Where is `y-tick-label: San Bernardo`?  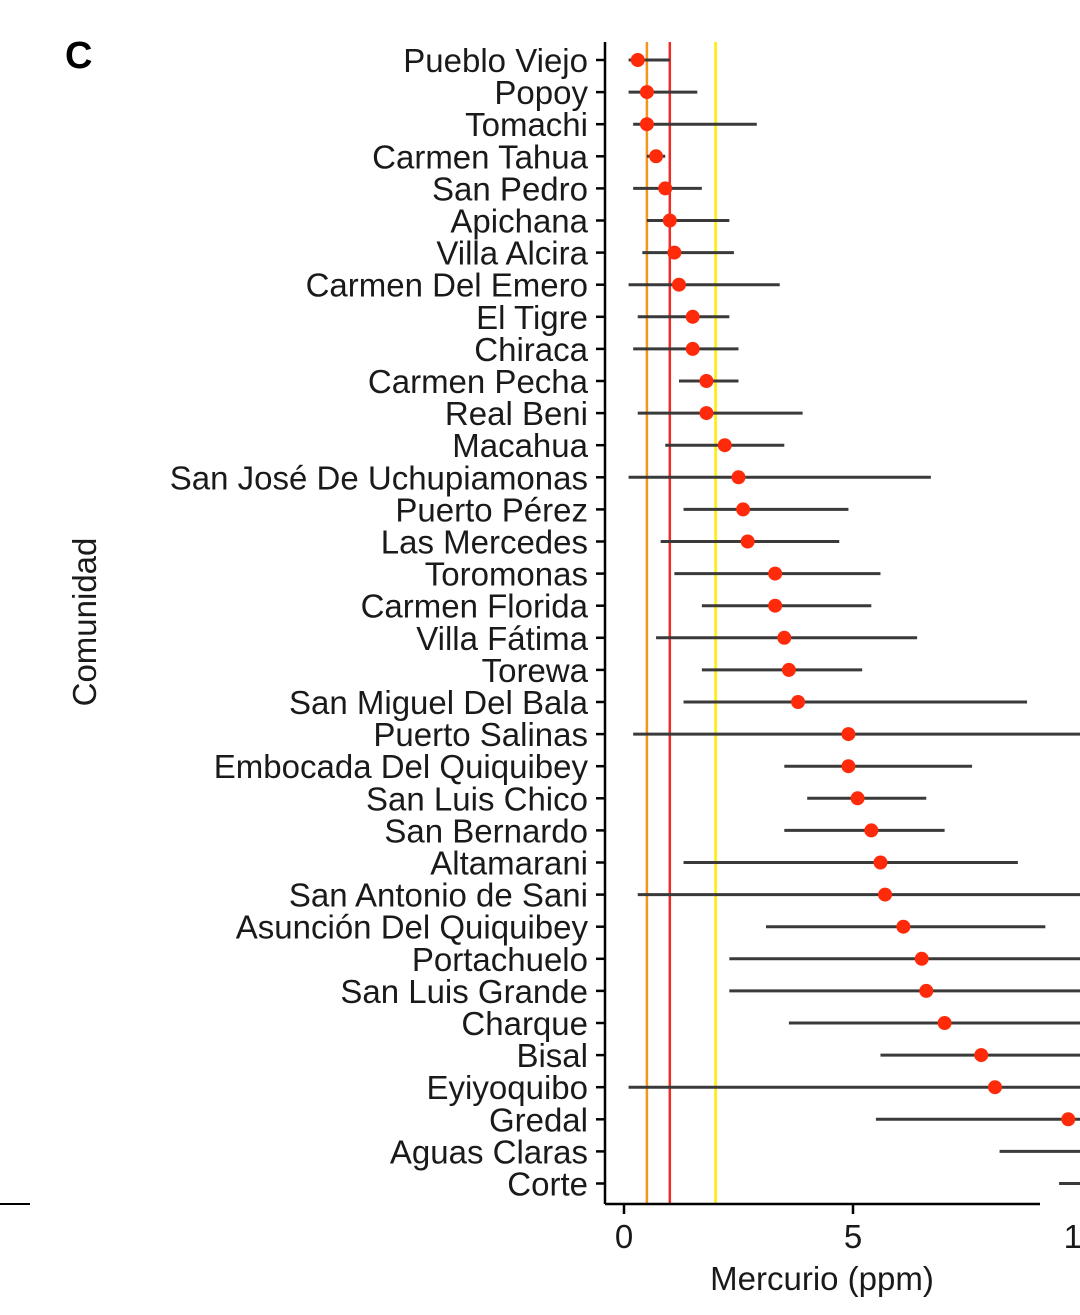 y-tick-label: San Bernardo is located at coordinates (486, 830).